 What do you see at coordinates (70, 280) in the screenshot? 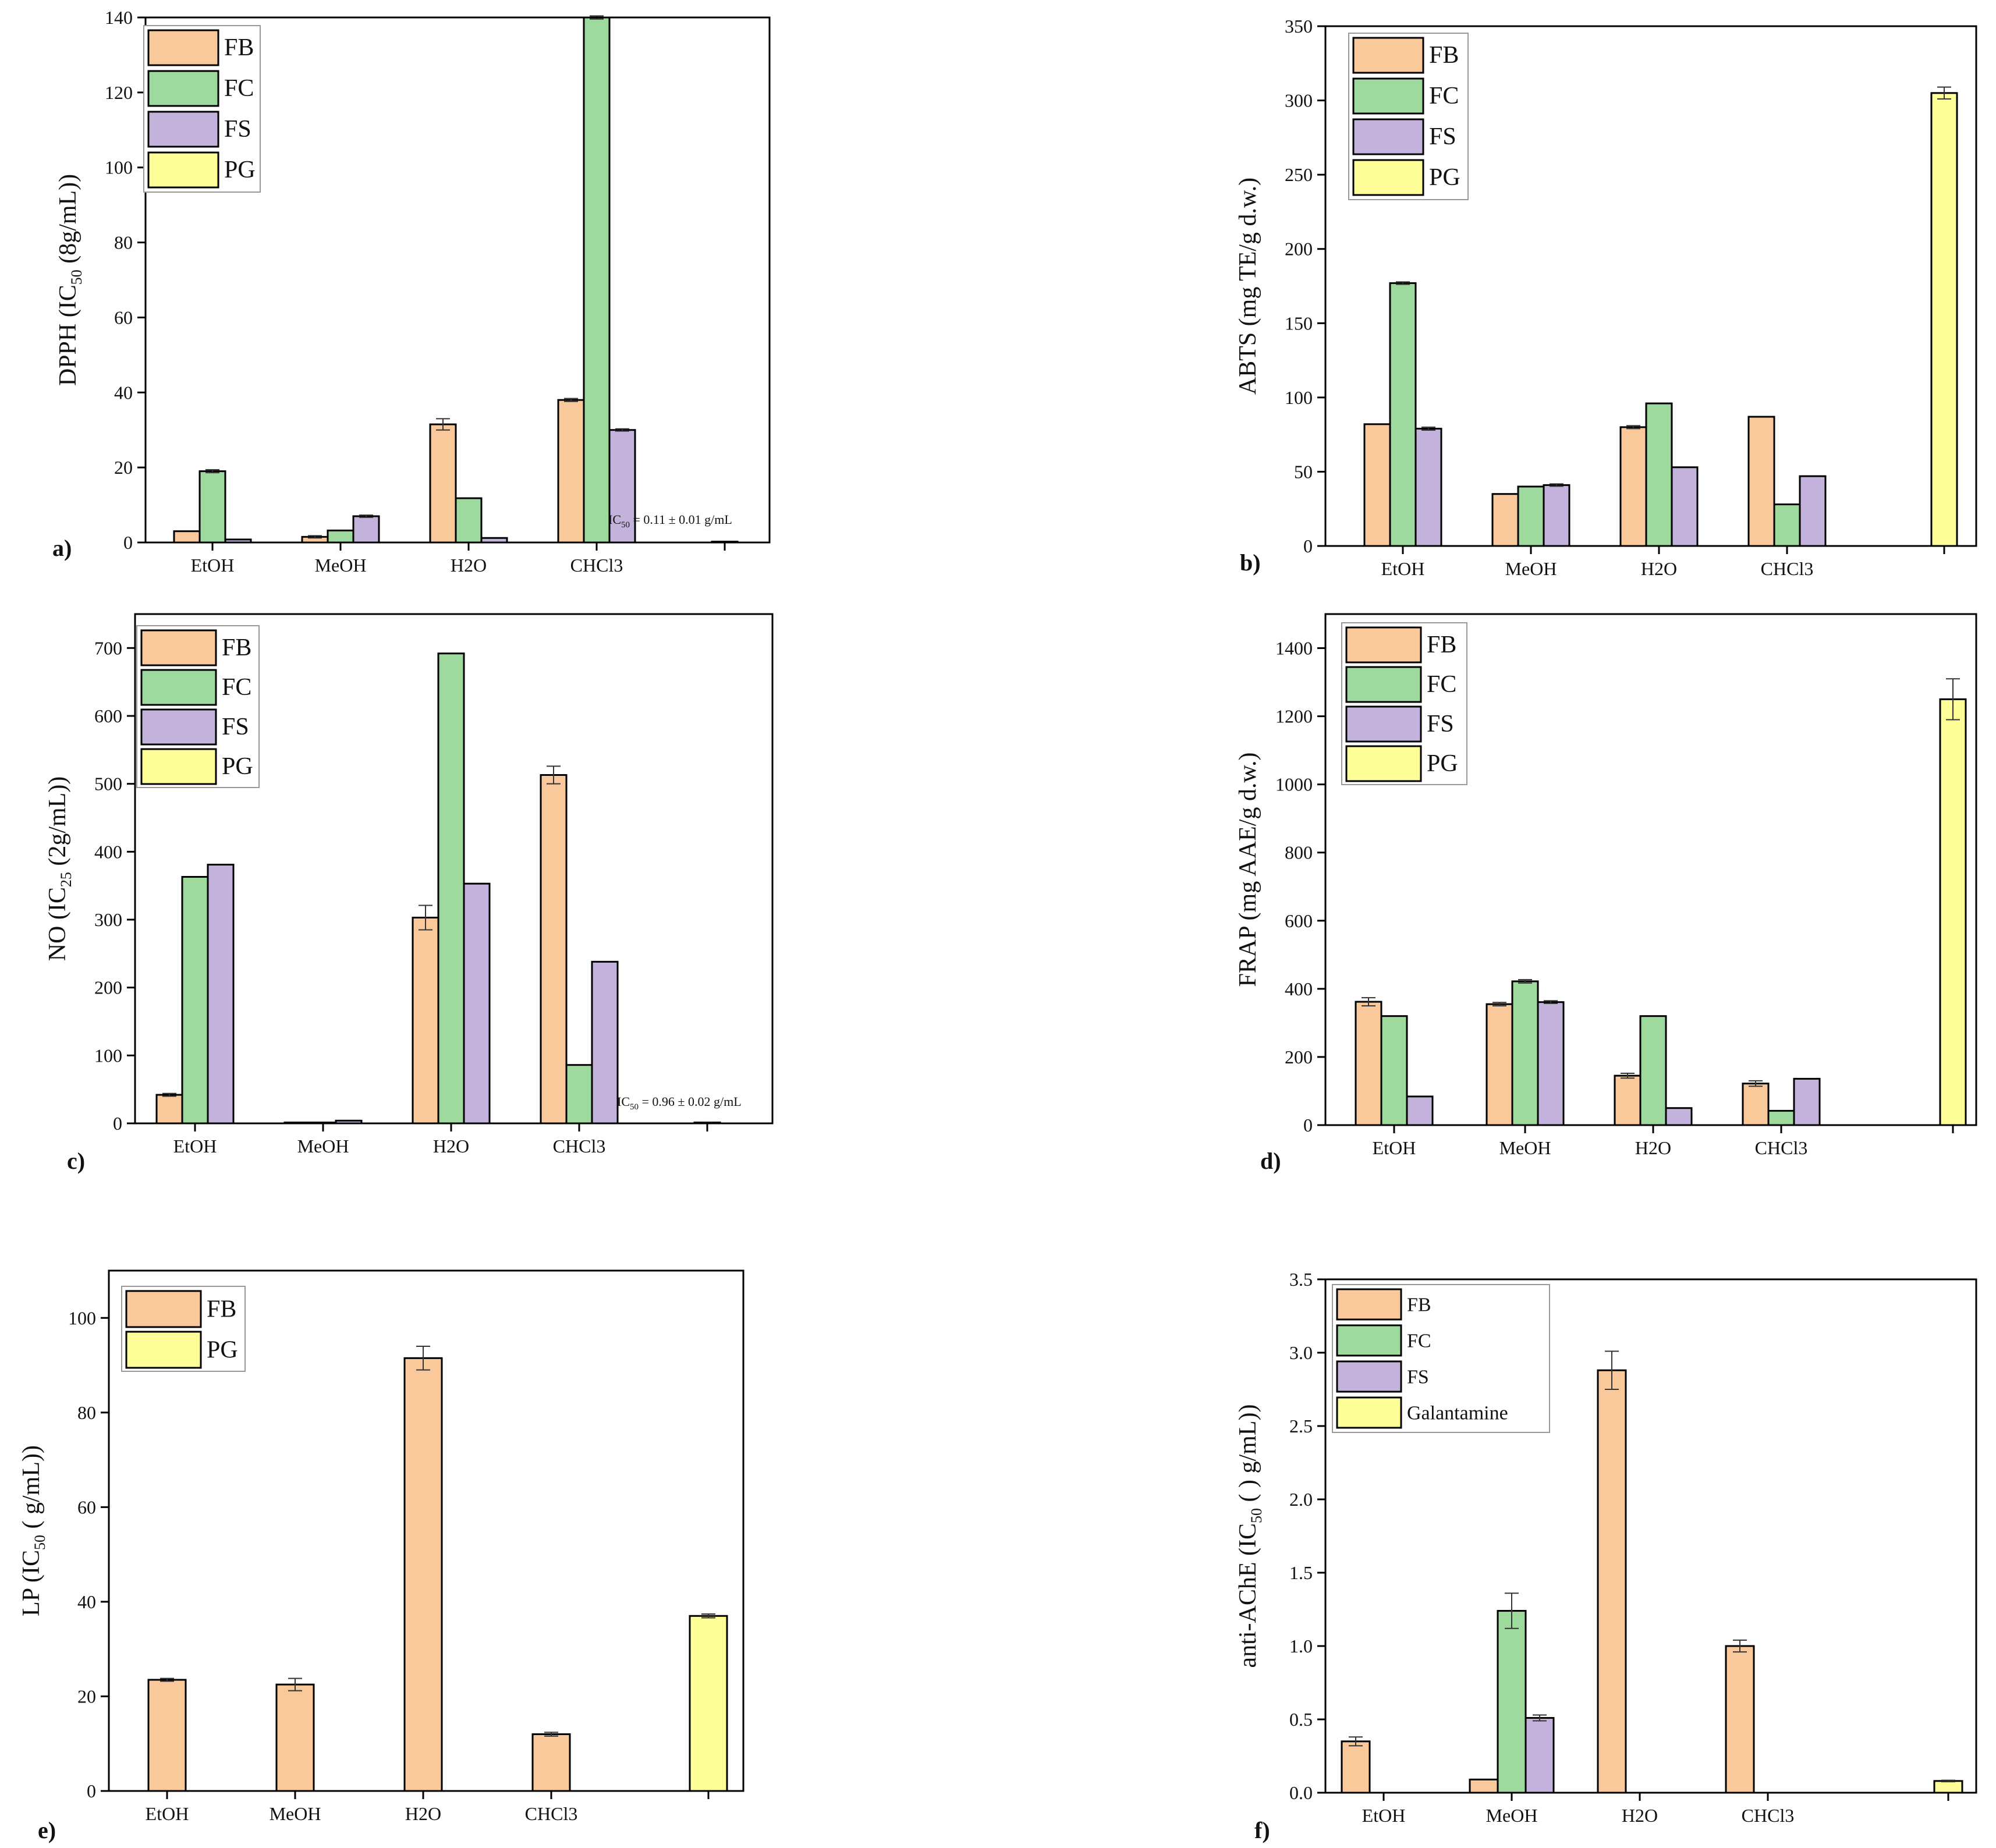
I see `y-axis-label-a: DPPH (IC50 (8g/mL))` at bounding box center [70, 280].